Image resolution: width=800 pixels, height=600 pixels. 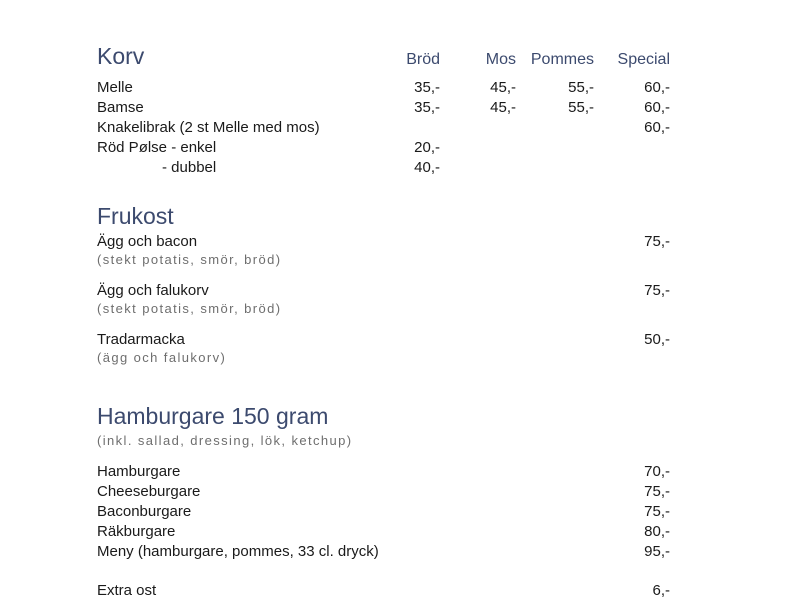 What do you see at coordinates (427, 167) in the screenshot?
I see `price-cell-brod: 40,-` at bounding box center [427, 167].